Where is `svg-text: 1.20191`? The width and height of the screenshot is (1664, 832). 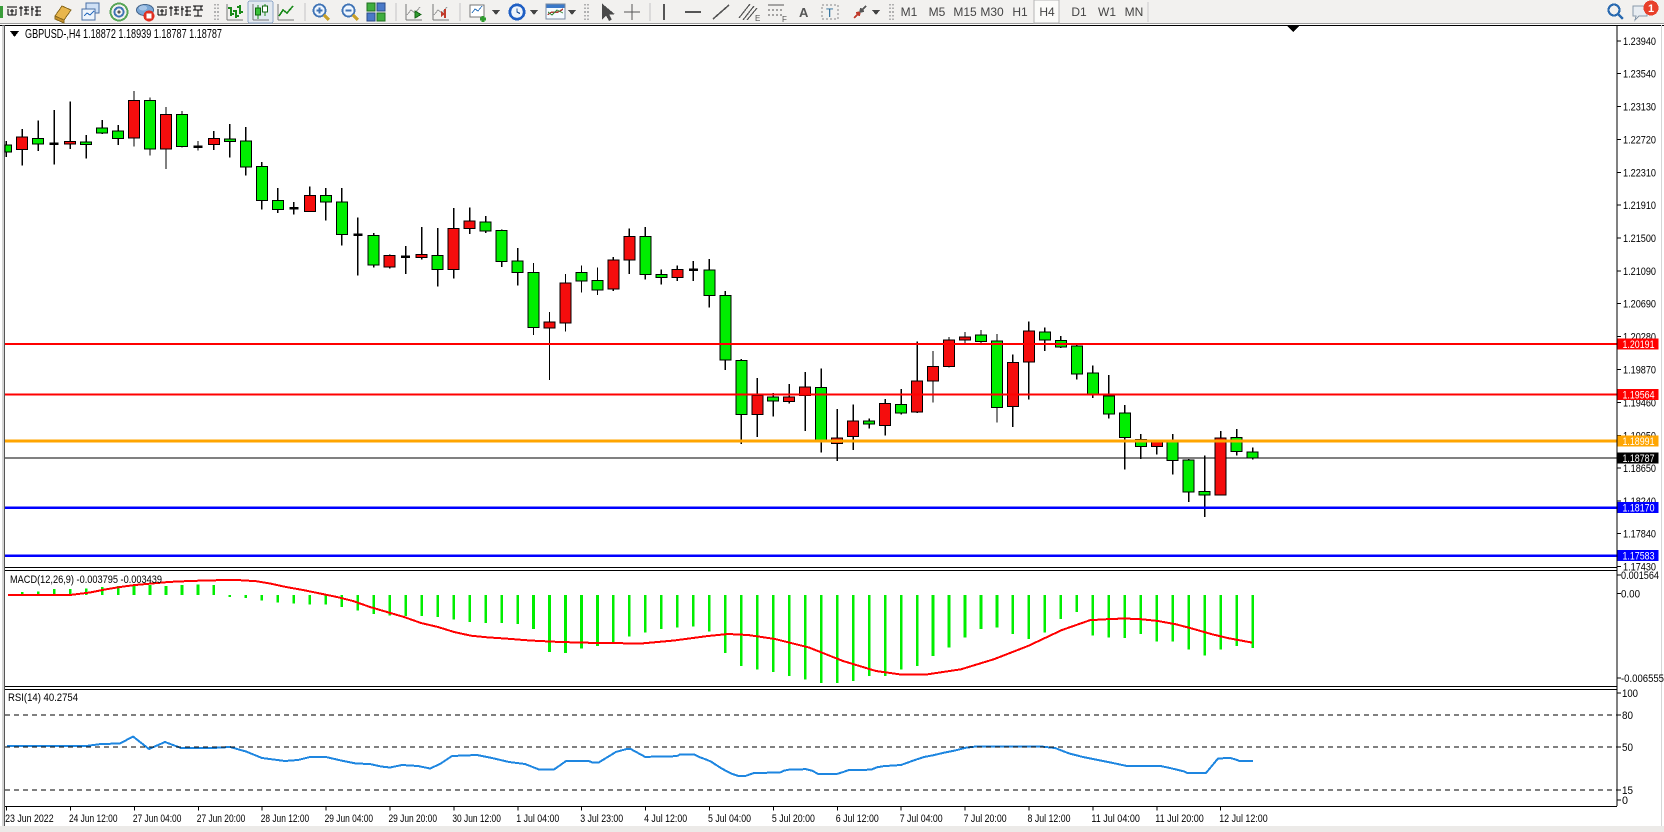 svg-text: 1.20191 is located at coordinates (1639, 345).